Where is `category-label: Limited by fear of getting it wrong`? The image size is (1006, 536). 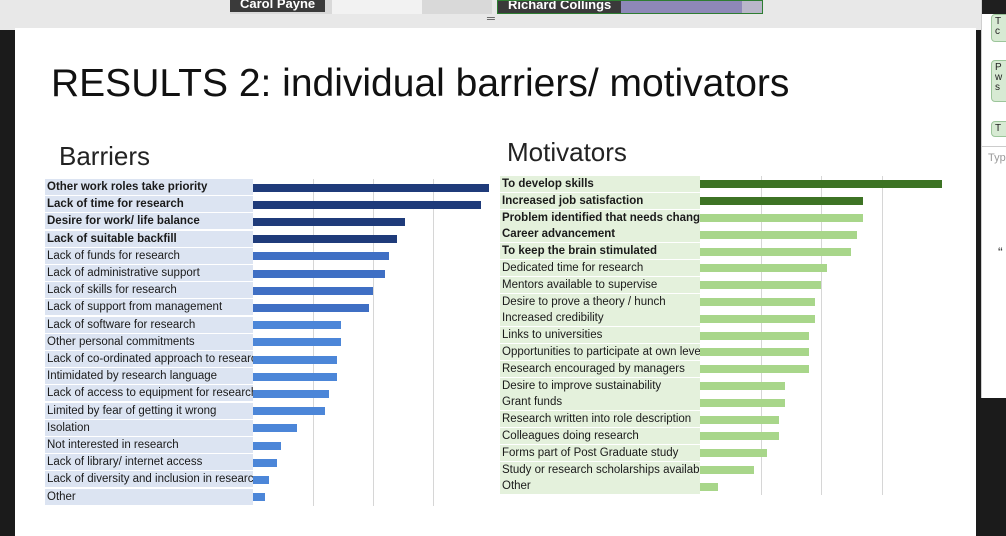 category-label: Limited by fear of getting it wrong is located at coordinates (149, 410).